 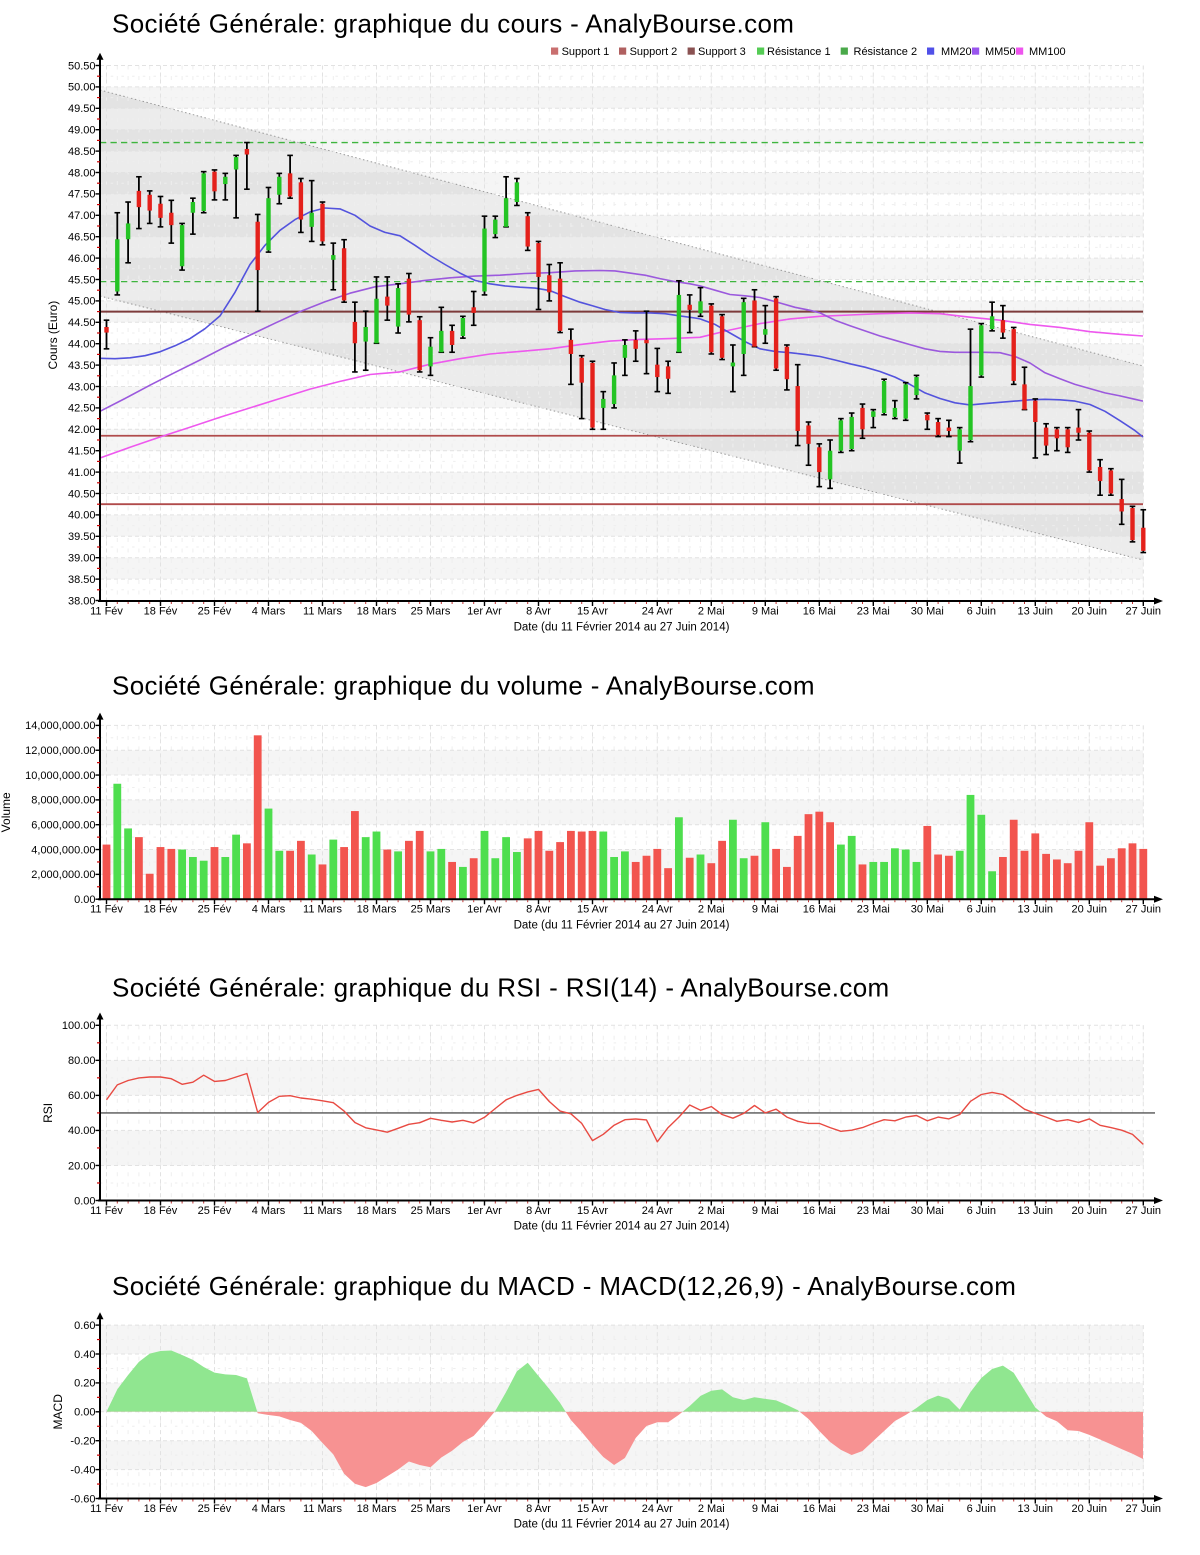 I want to click on svg-text: 48.50, so click(x=82, y=152).